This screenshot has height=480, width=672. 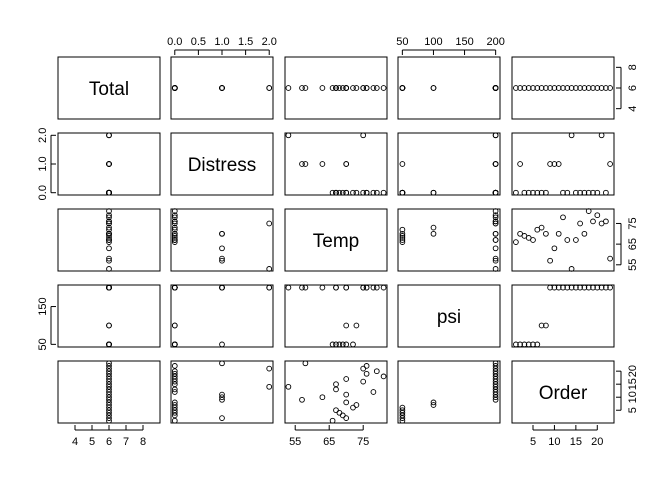 I want to click on panel-total-vs-temp, so click(x=336, y=88).